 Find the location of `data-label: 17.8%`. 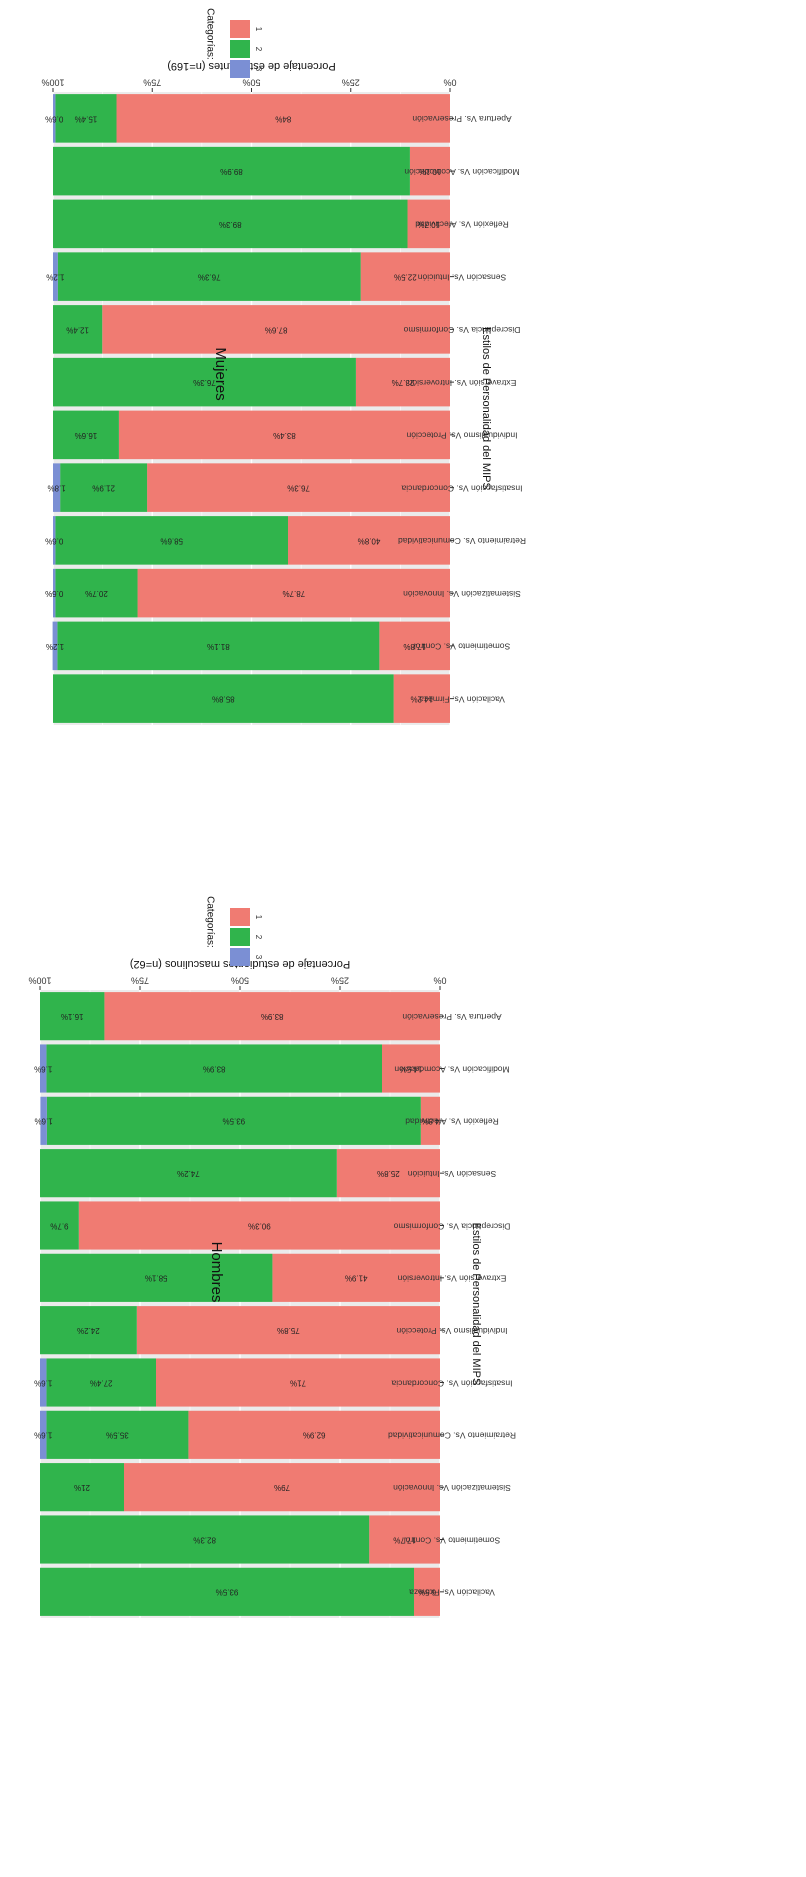

data-label: 17.8% is located at coordinates (414, 646).